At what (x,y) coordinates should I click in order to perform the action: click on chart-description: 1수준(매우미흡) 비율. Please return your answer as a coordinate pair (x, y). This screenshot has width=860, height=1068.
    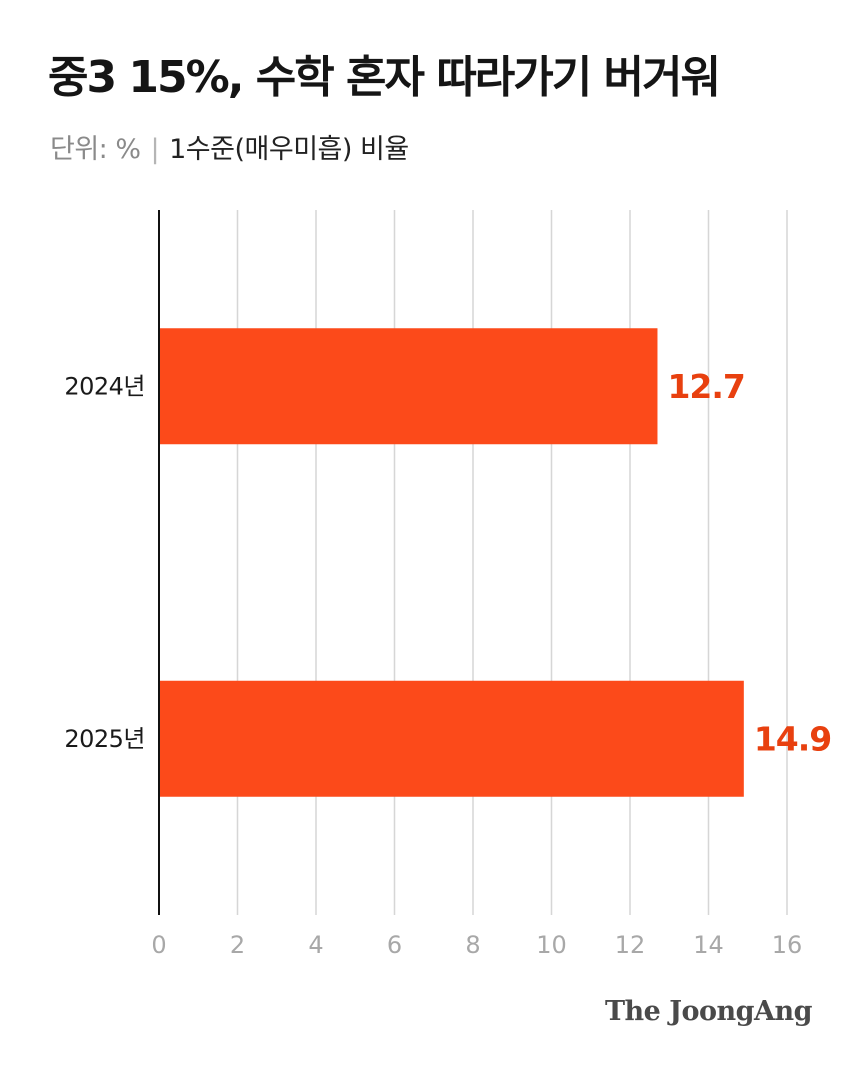
    Looking at the image, I should click on (289, 149).